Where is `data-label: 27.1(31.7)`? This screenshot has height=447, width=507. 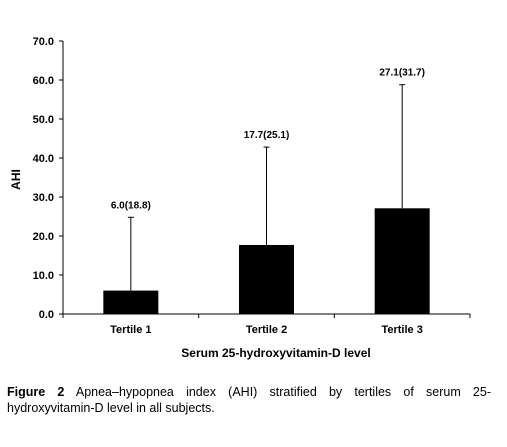
data-label: 27.1(31.7) is located at coordinates (402, 73).